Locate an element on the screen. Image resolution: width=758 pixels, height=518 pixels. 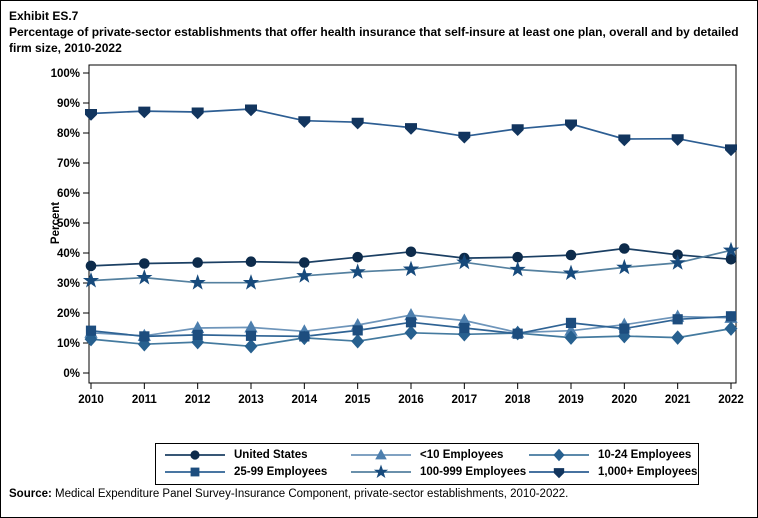
legend-item: United States is located at coordinates (257, 455).